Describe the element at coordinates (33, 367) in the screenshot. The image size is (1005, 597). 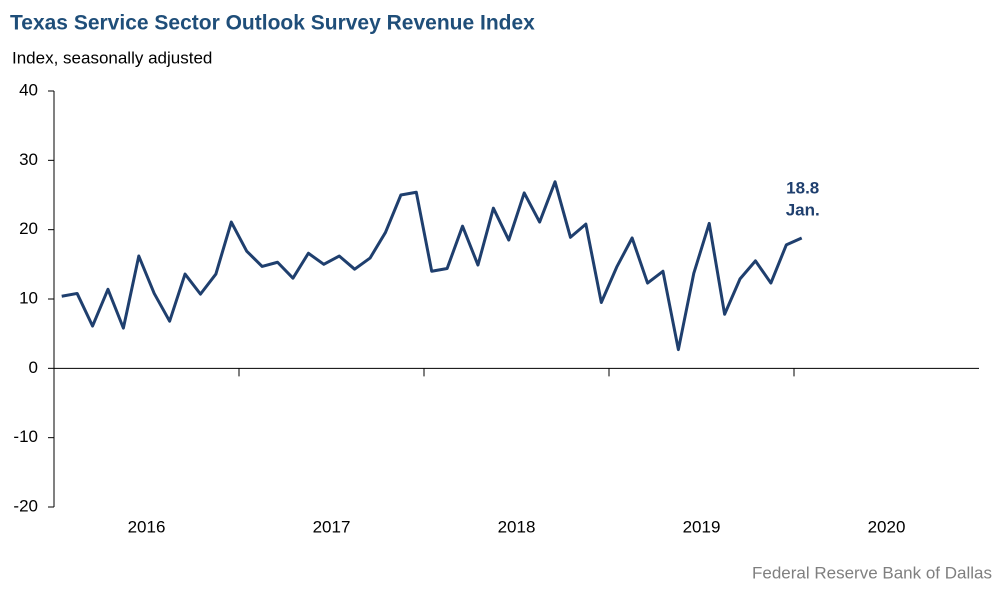
I see `y-tick-label: 0` at that location.